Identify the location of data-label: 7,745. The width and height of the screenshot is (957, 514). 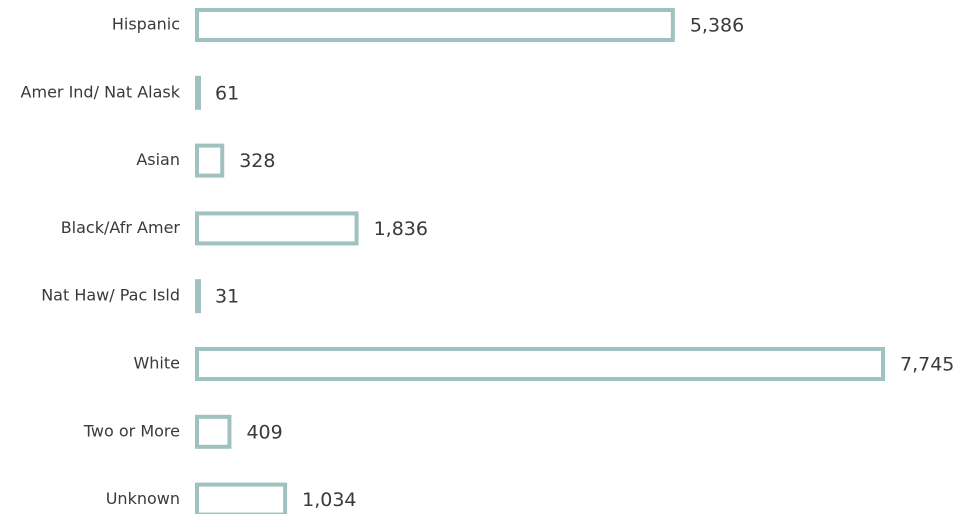
(927, 365).